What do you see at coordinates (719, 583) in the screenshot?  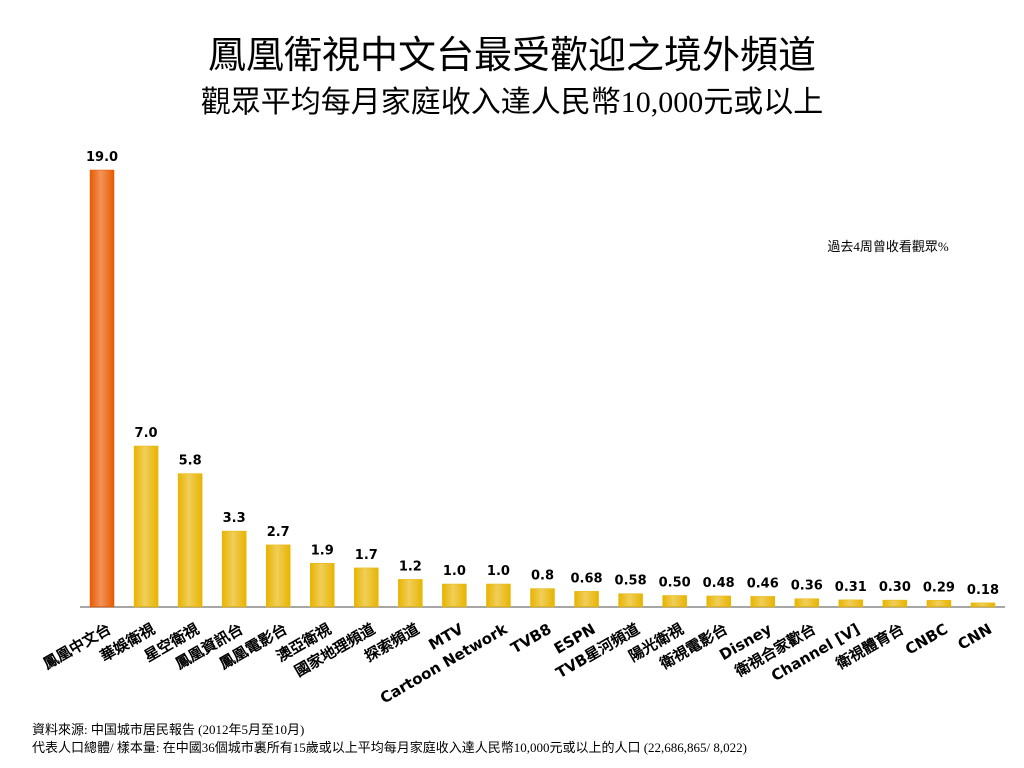 I see `value-label: 0.48` at bounding box center [719, 583].